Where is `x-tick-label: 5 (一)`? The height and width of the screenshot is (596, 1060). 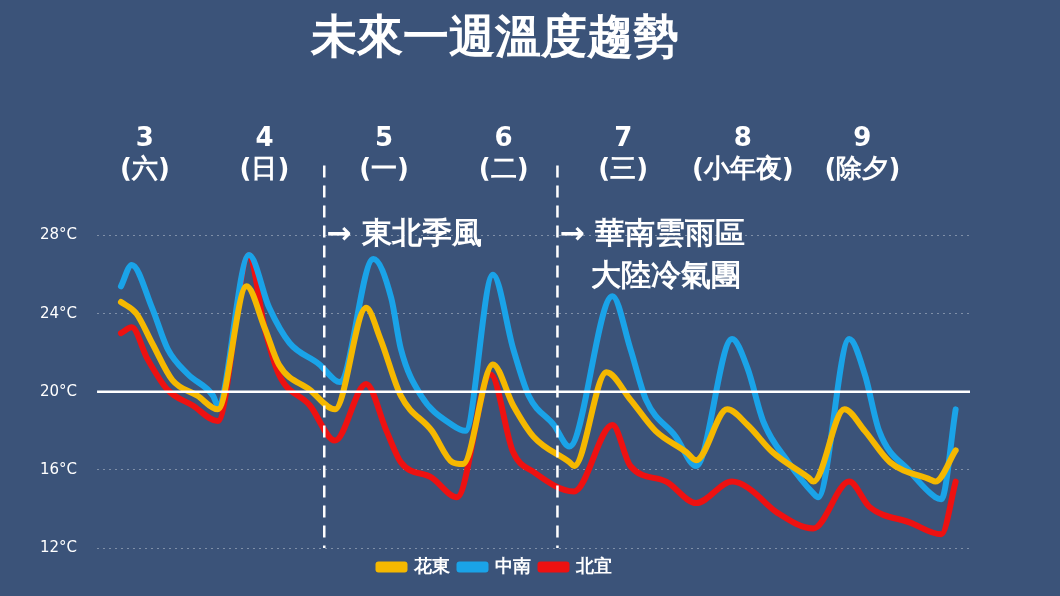 x-tick-label: 5 (一) is located at coordinates (384, 152).